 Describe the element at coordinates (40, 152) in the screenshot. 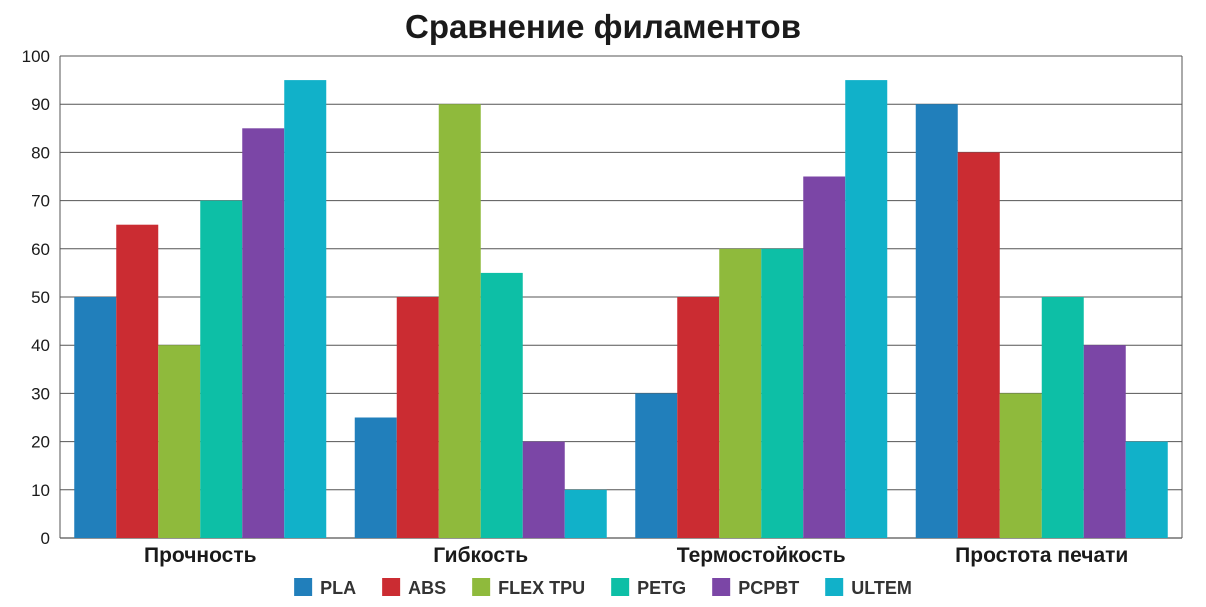

I see `y-tick-label: 80` at that location.